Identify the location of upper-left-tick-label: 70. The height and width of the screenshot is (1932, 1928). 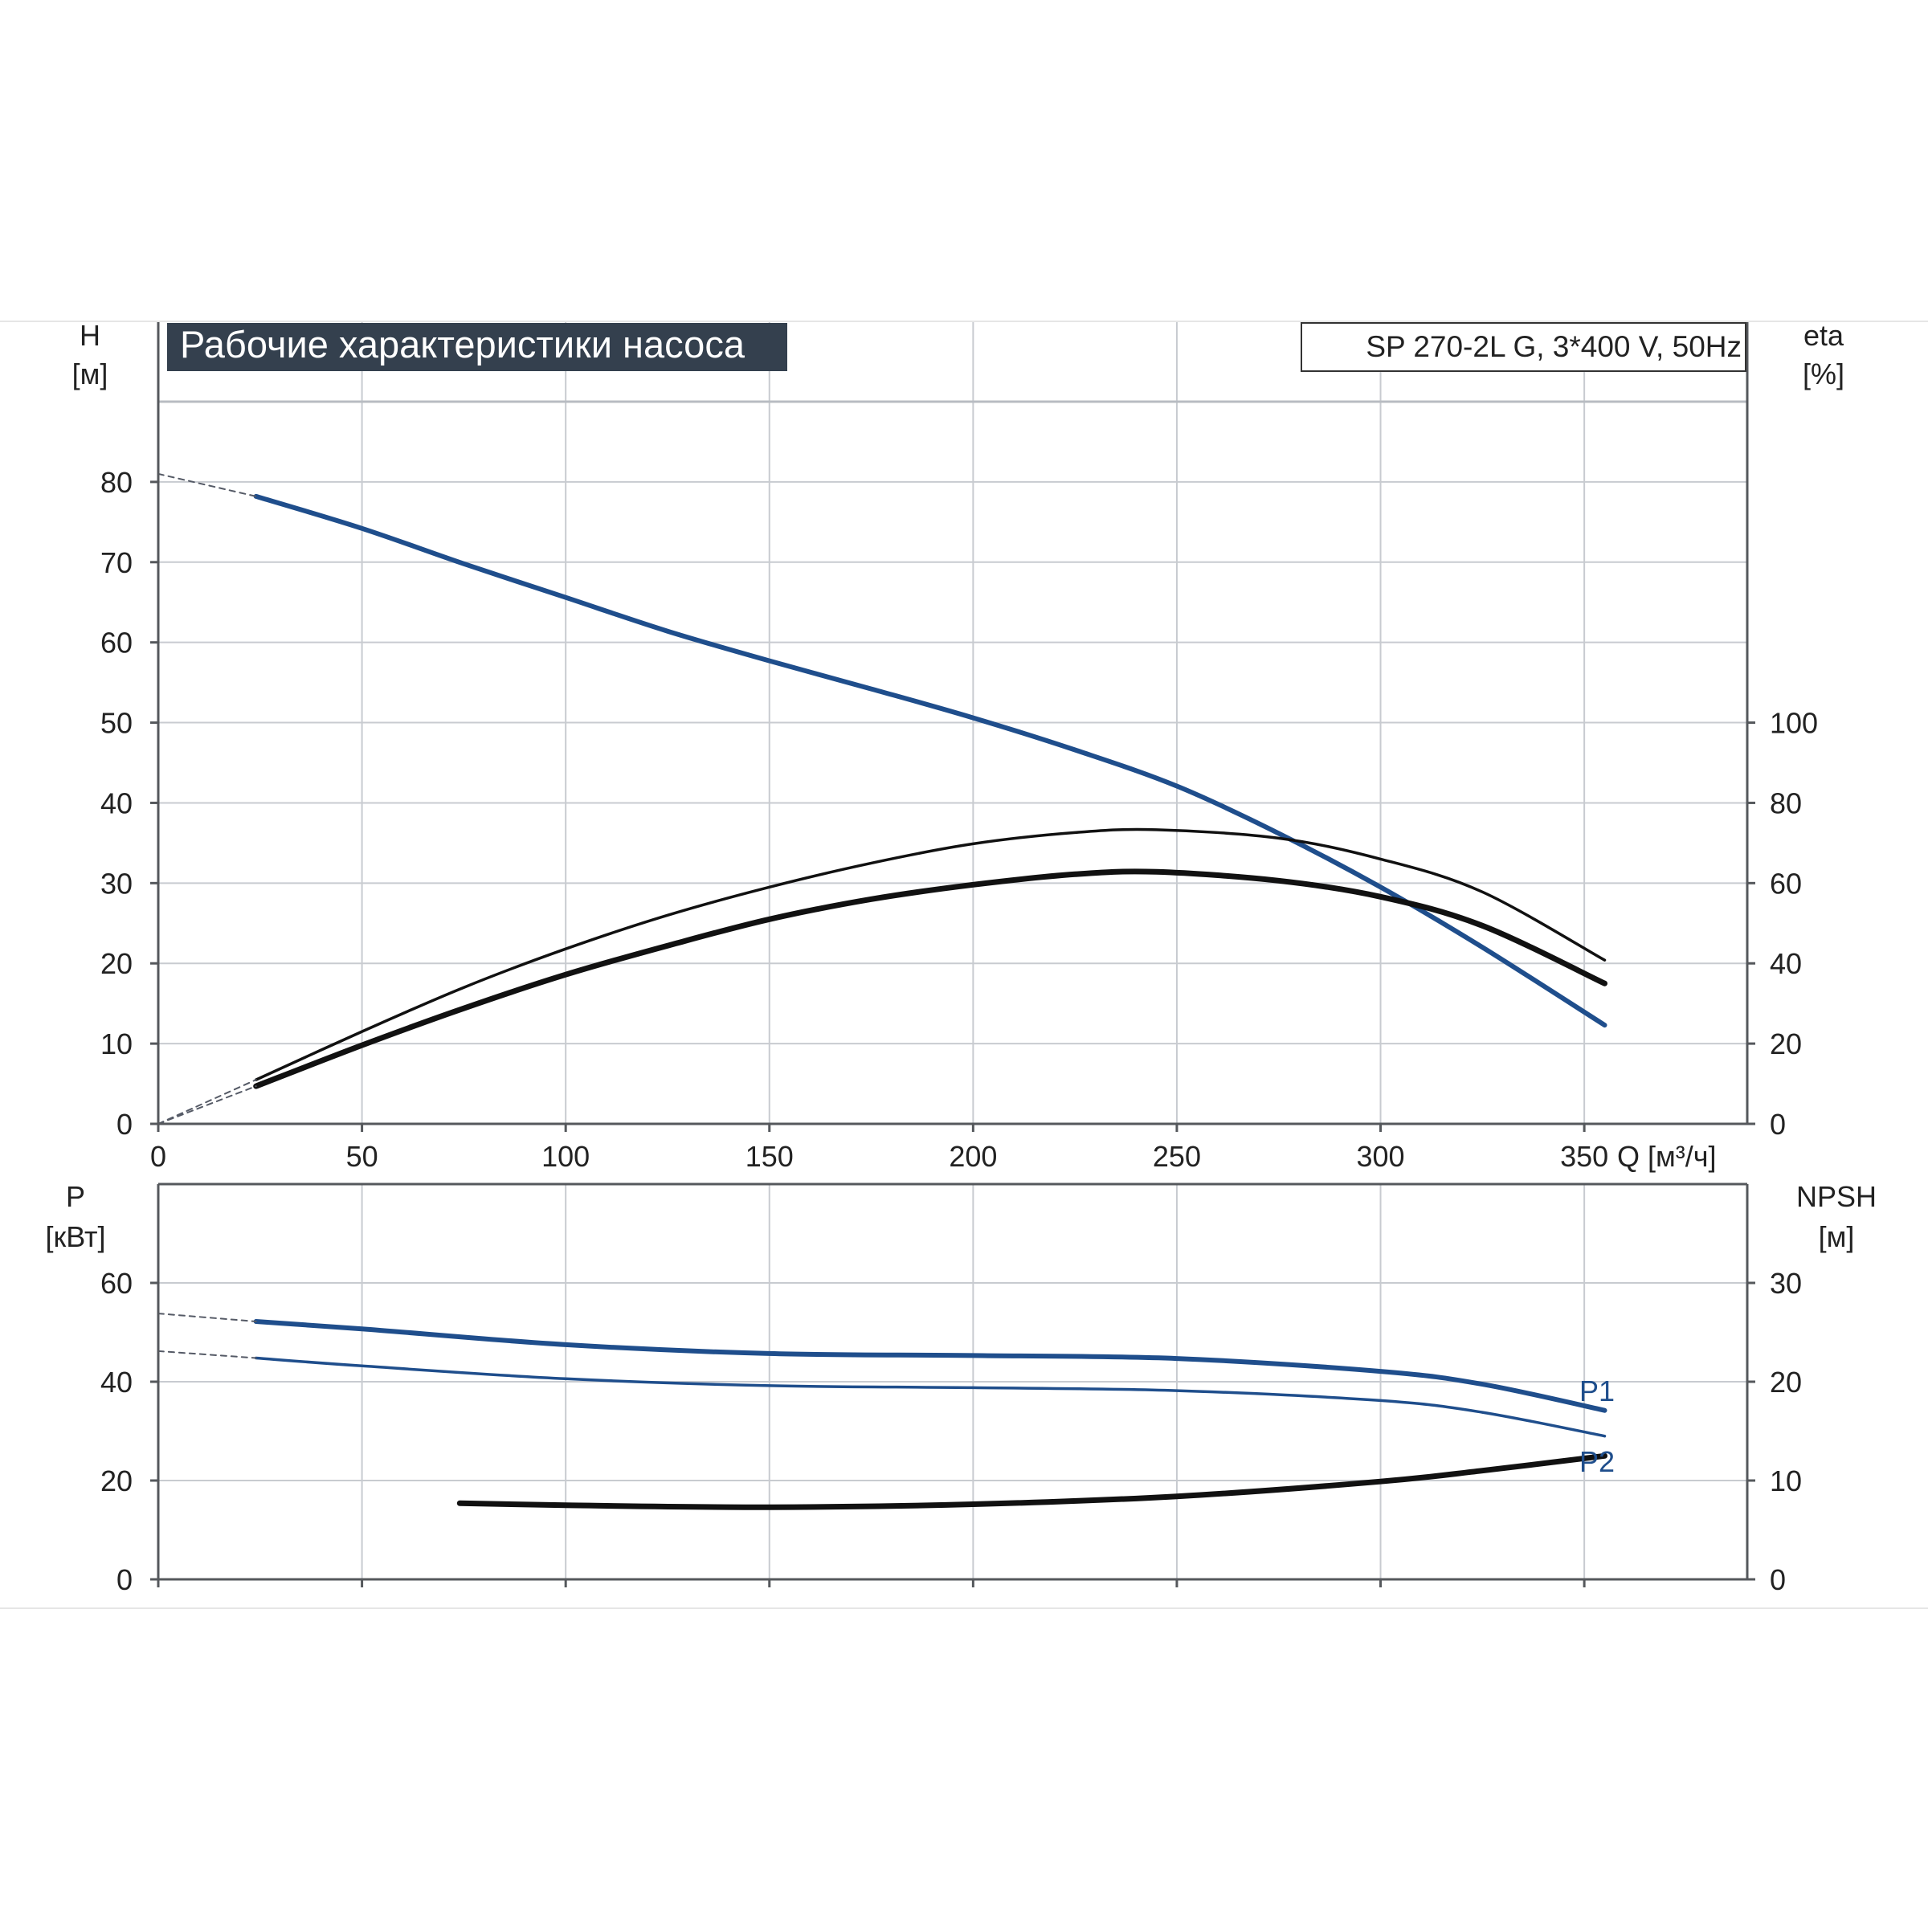
(116, 563).